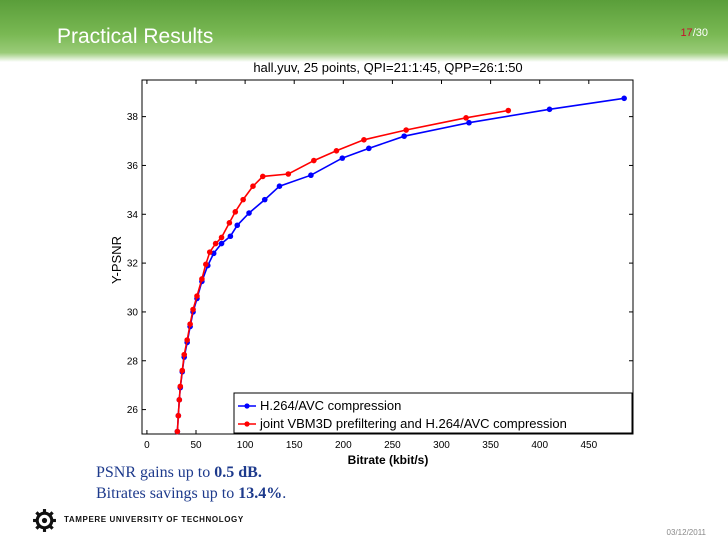 This screenshot has height=546, width=728. I want to click on legend-label-h264: H.264/AVC compression, so click(330, 405).